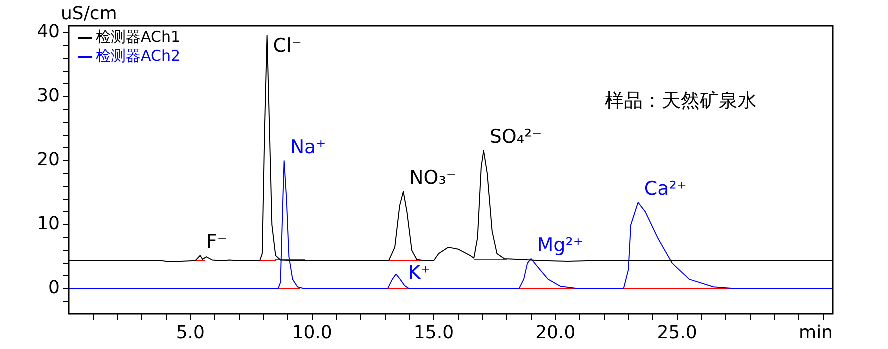 This screenshot has width=888, height=349. Describe the element at coordinates (560, 245) in the screenshot. I see `annotation: Mg²⁺` at that location.